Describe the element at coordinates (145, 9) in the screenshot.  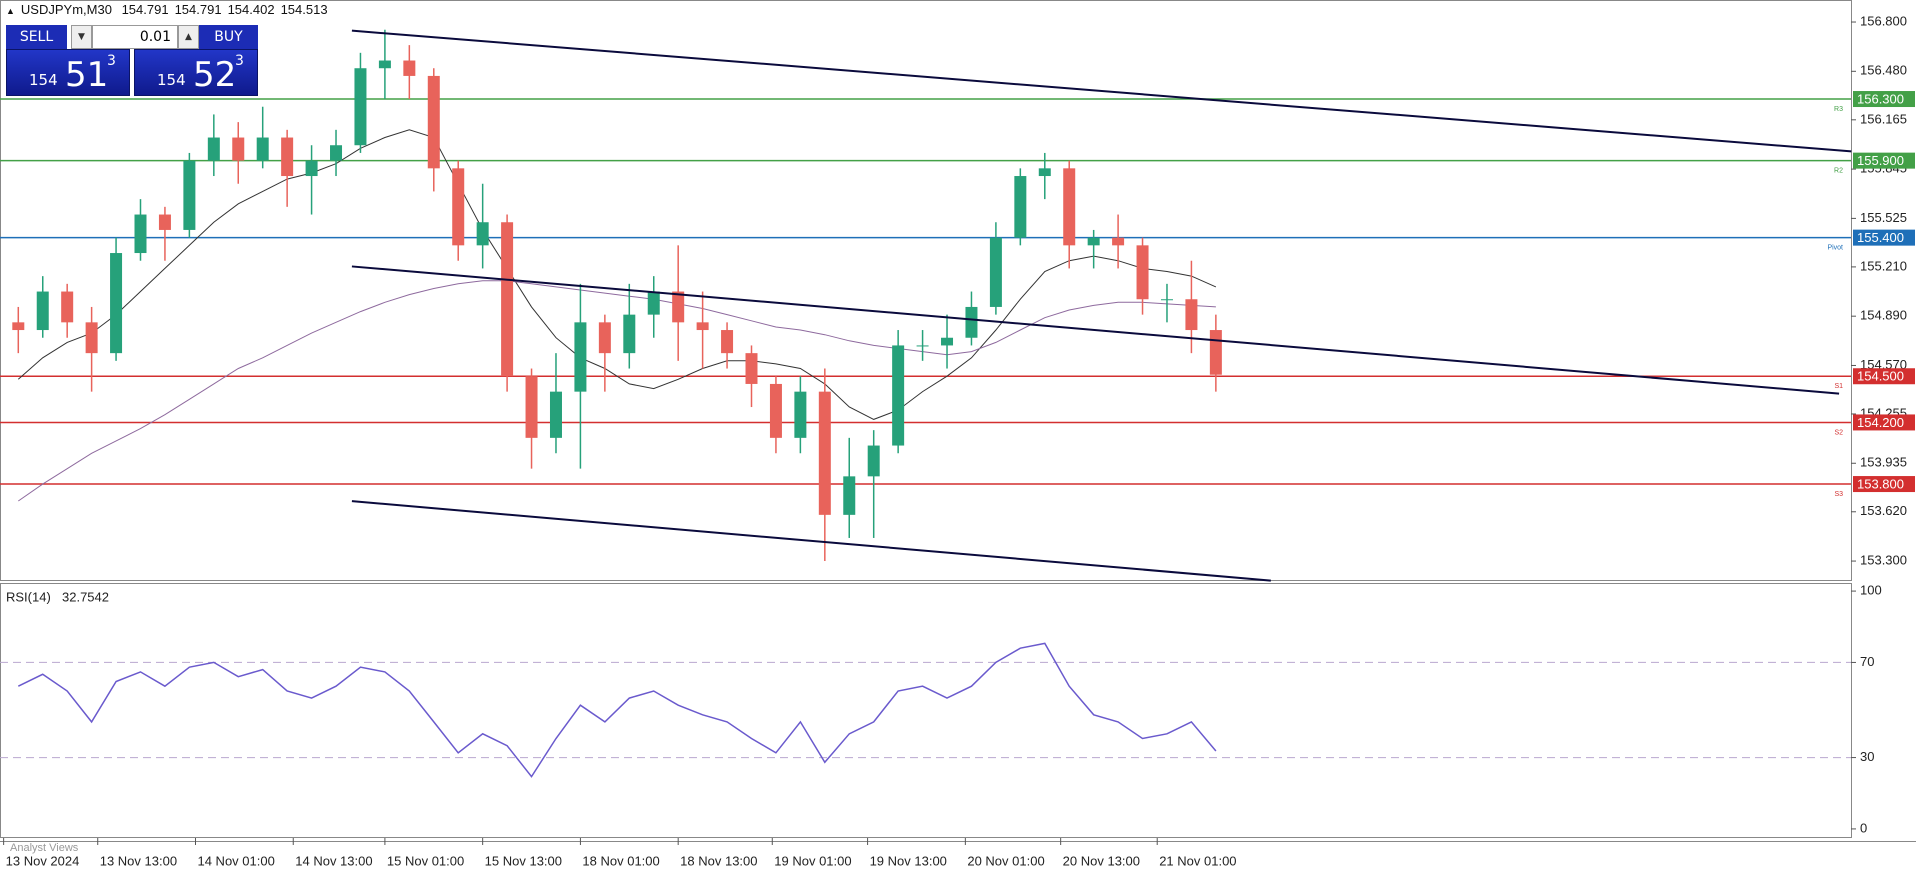
I see `quote-open: 154.791` at that location.